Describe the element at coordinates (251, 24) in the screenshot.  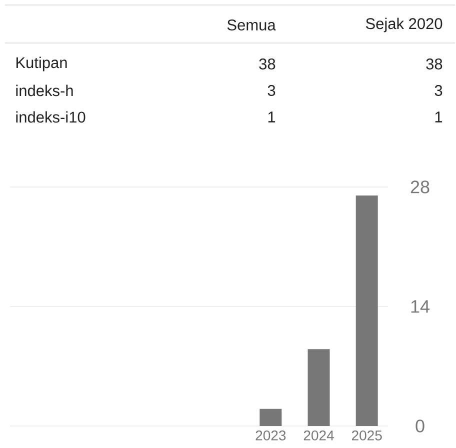
I see `category-label: Semua` at that location.